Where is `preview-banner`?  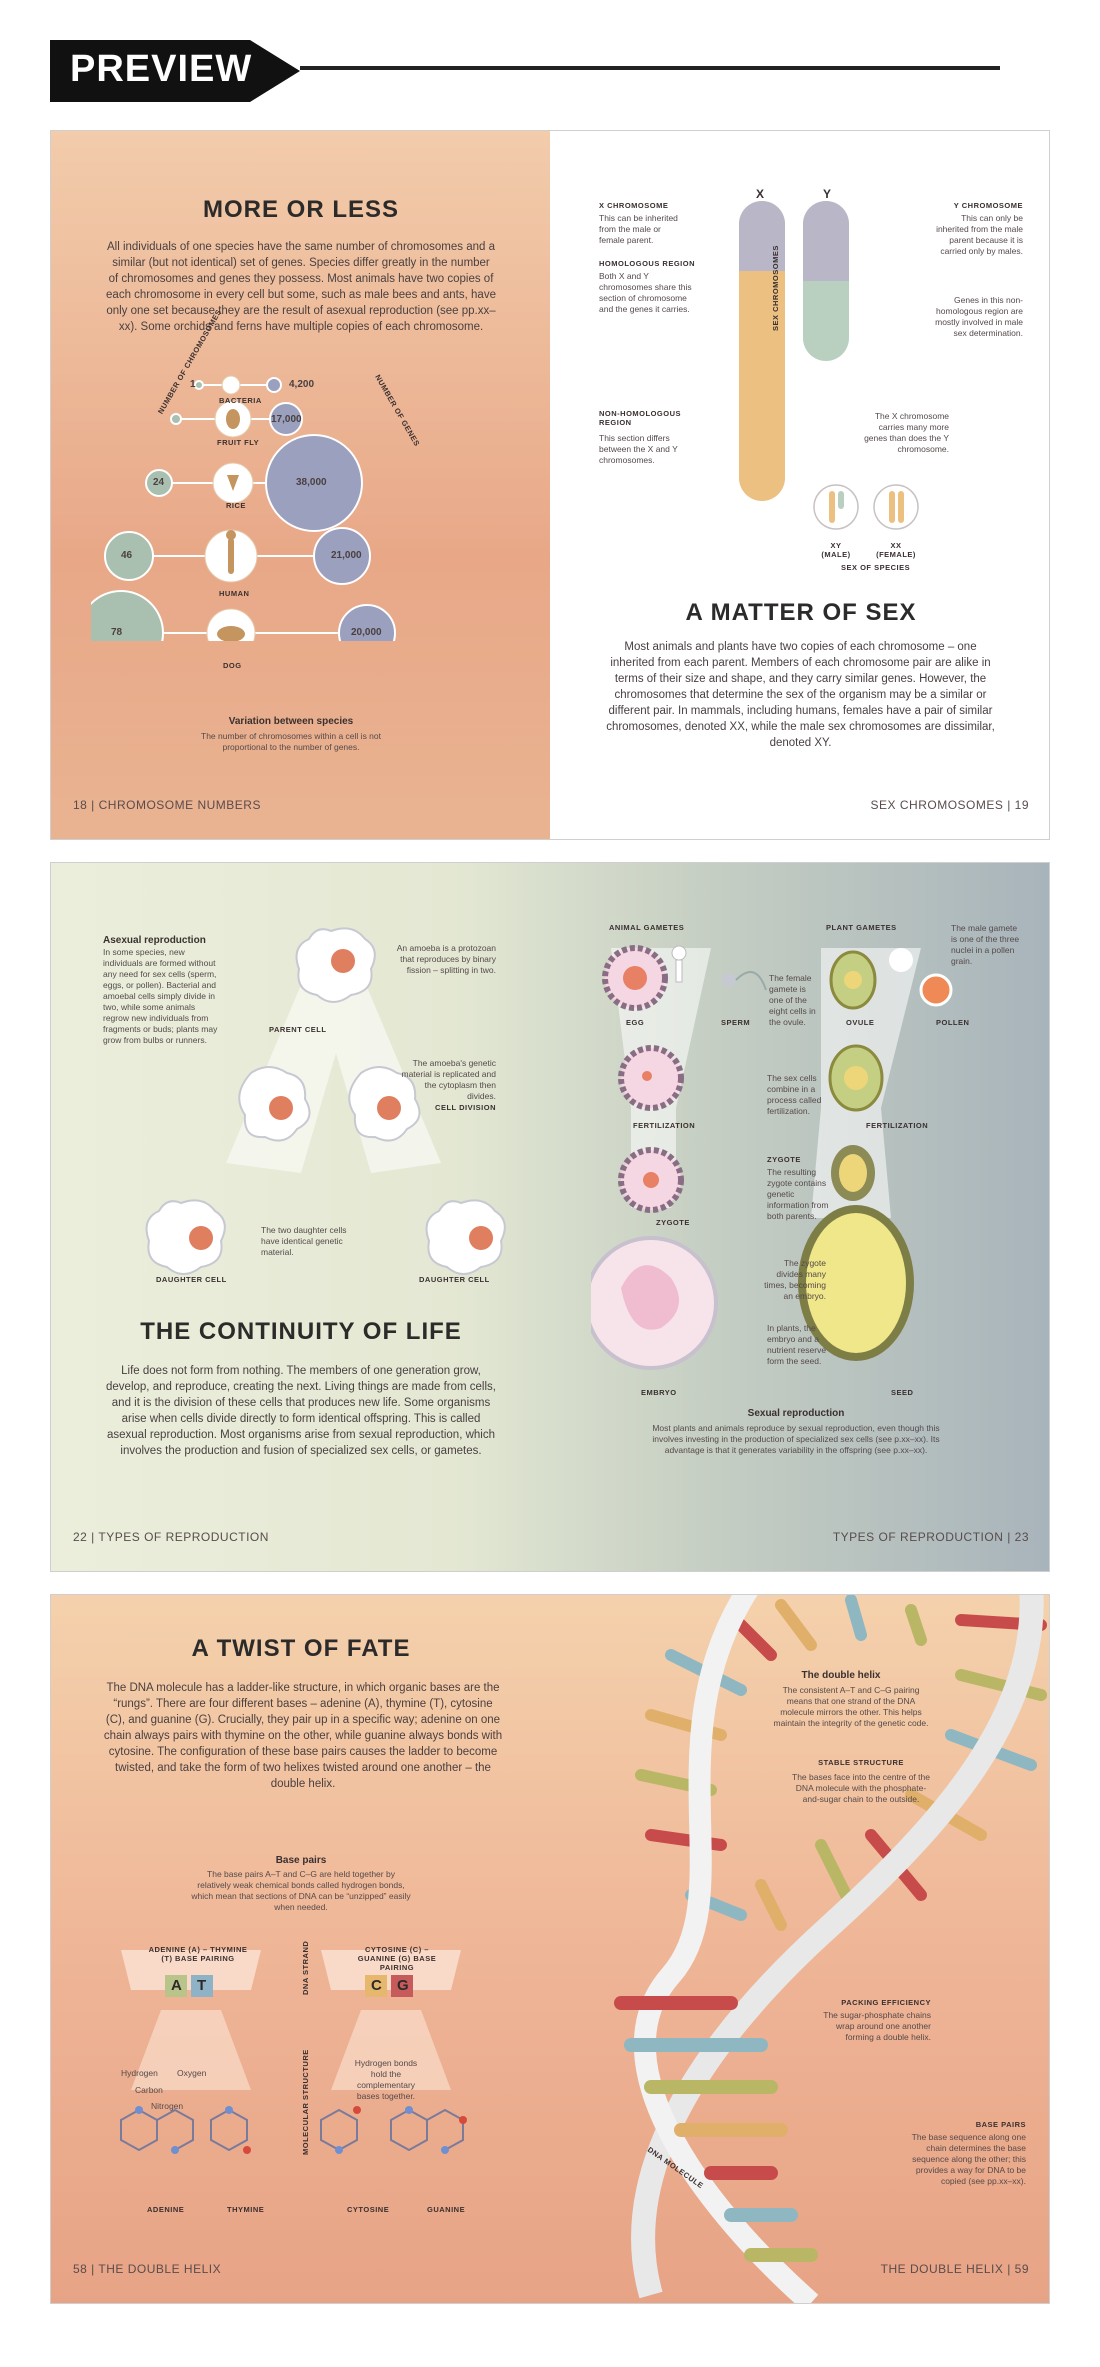
preview-banner is located at coordinates (175, 71).